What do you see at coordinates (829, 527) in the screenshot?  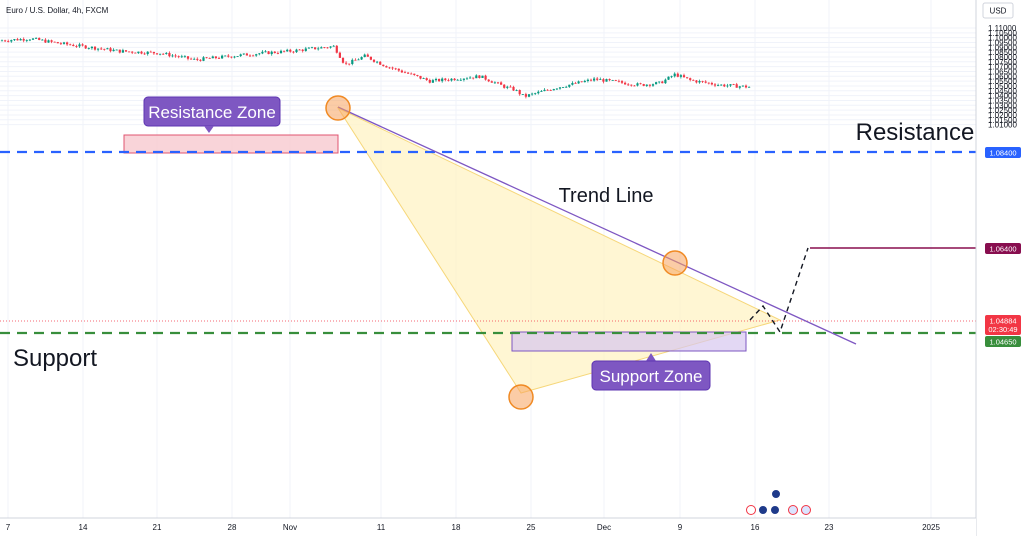 I see `time-tick: 23` at bounding box center [829, 527].